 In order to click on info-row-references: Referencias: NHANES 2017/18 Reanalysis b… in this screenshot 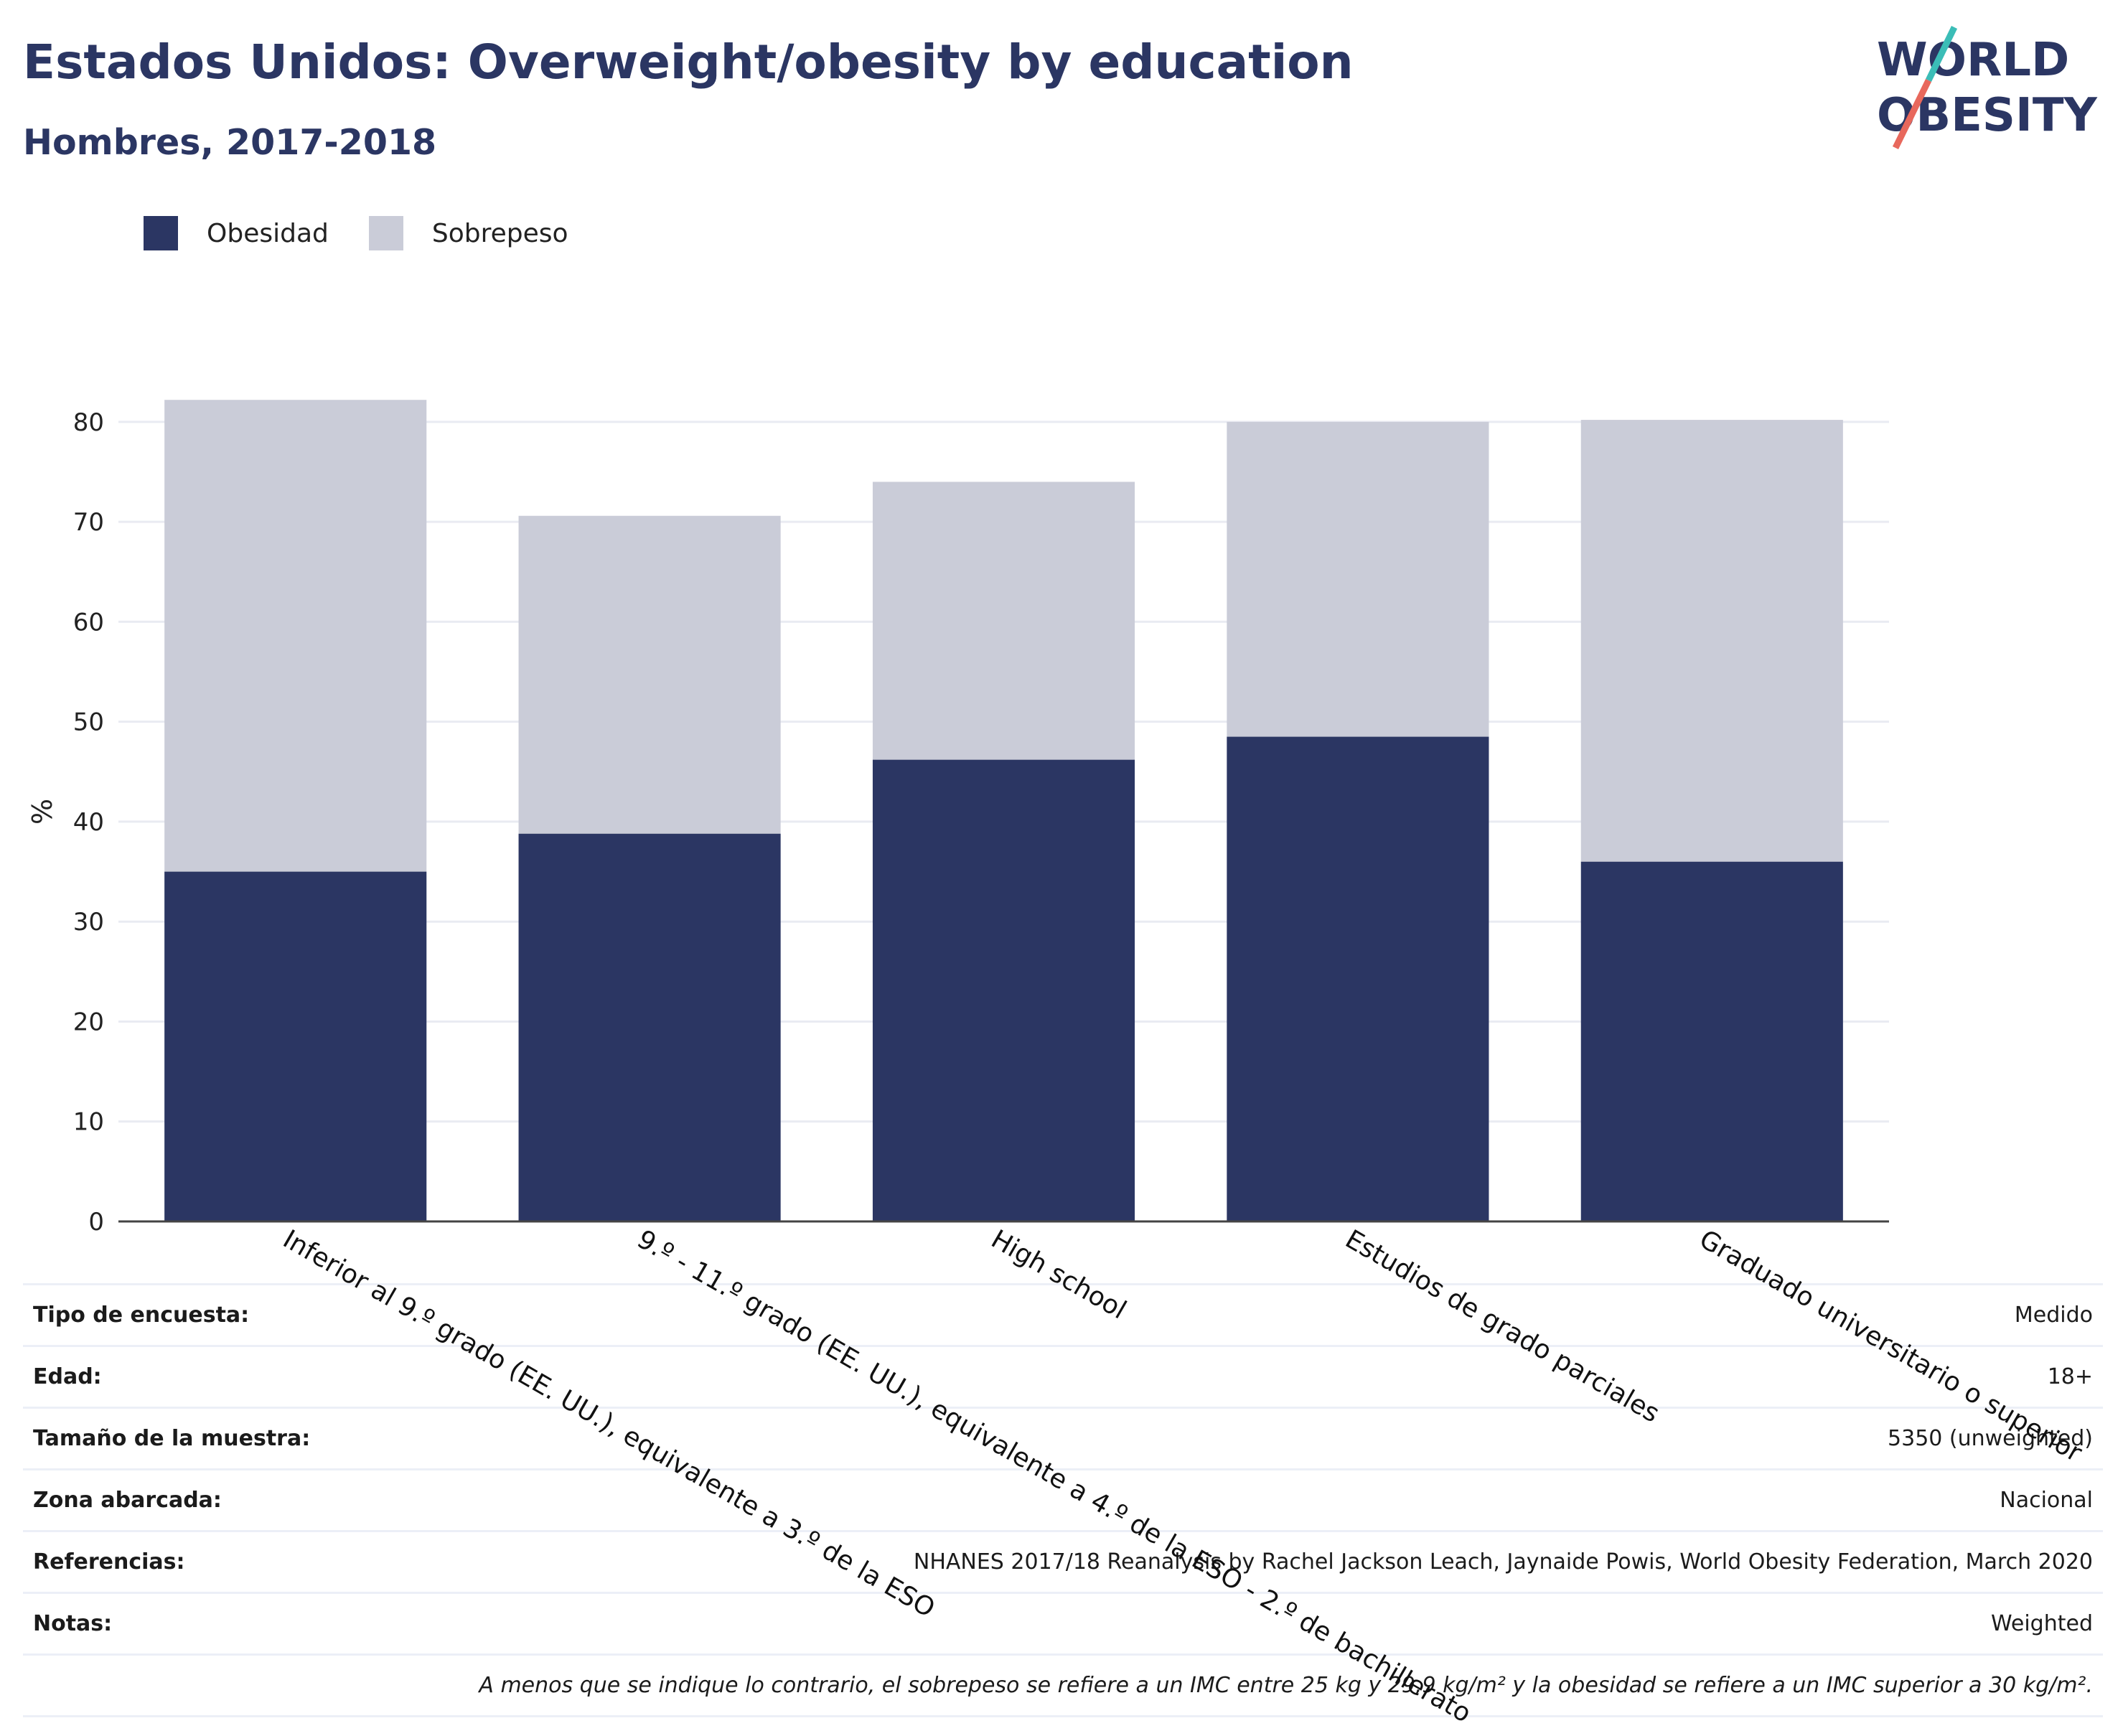, I will do `click(1063, 1561)`.